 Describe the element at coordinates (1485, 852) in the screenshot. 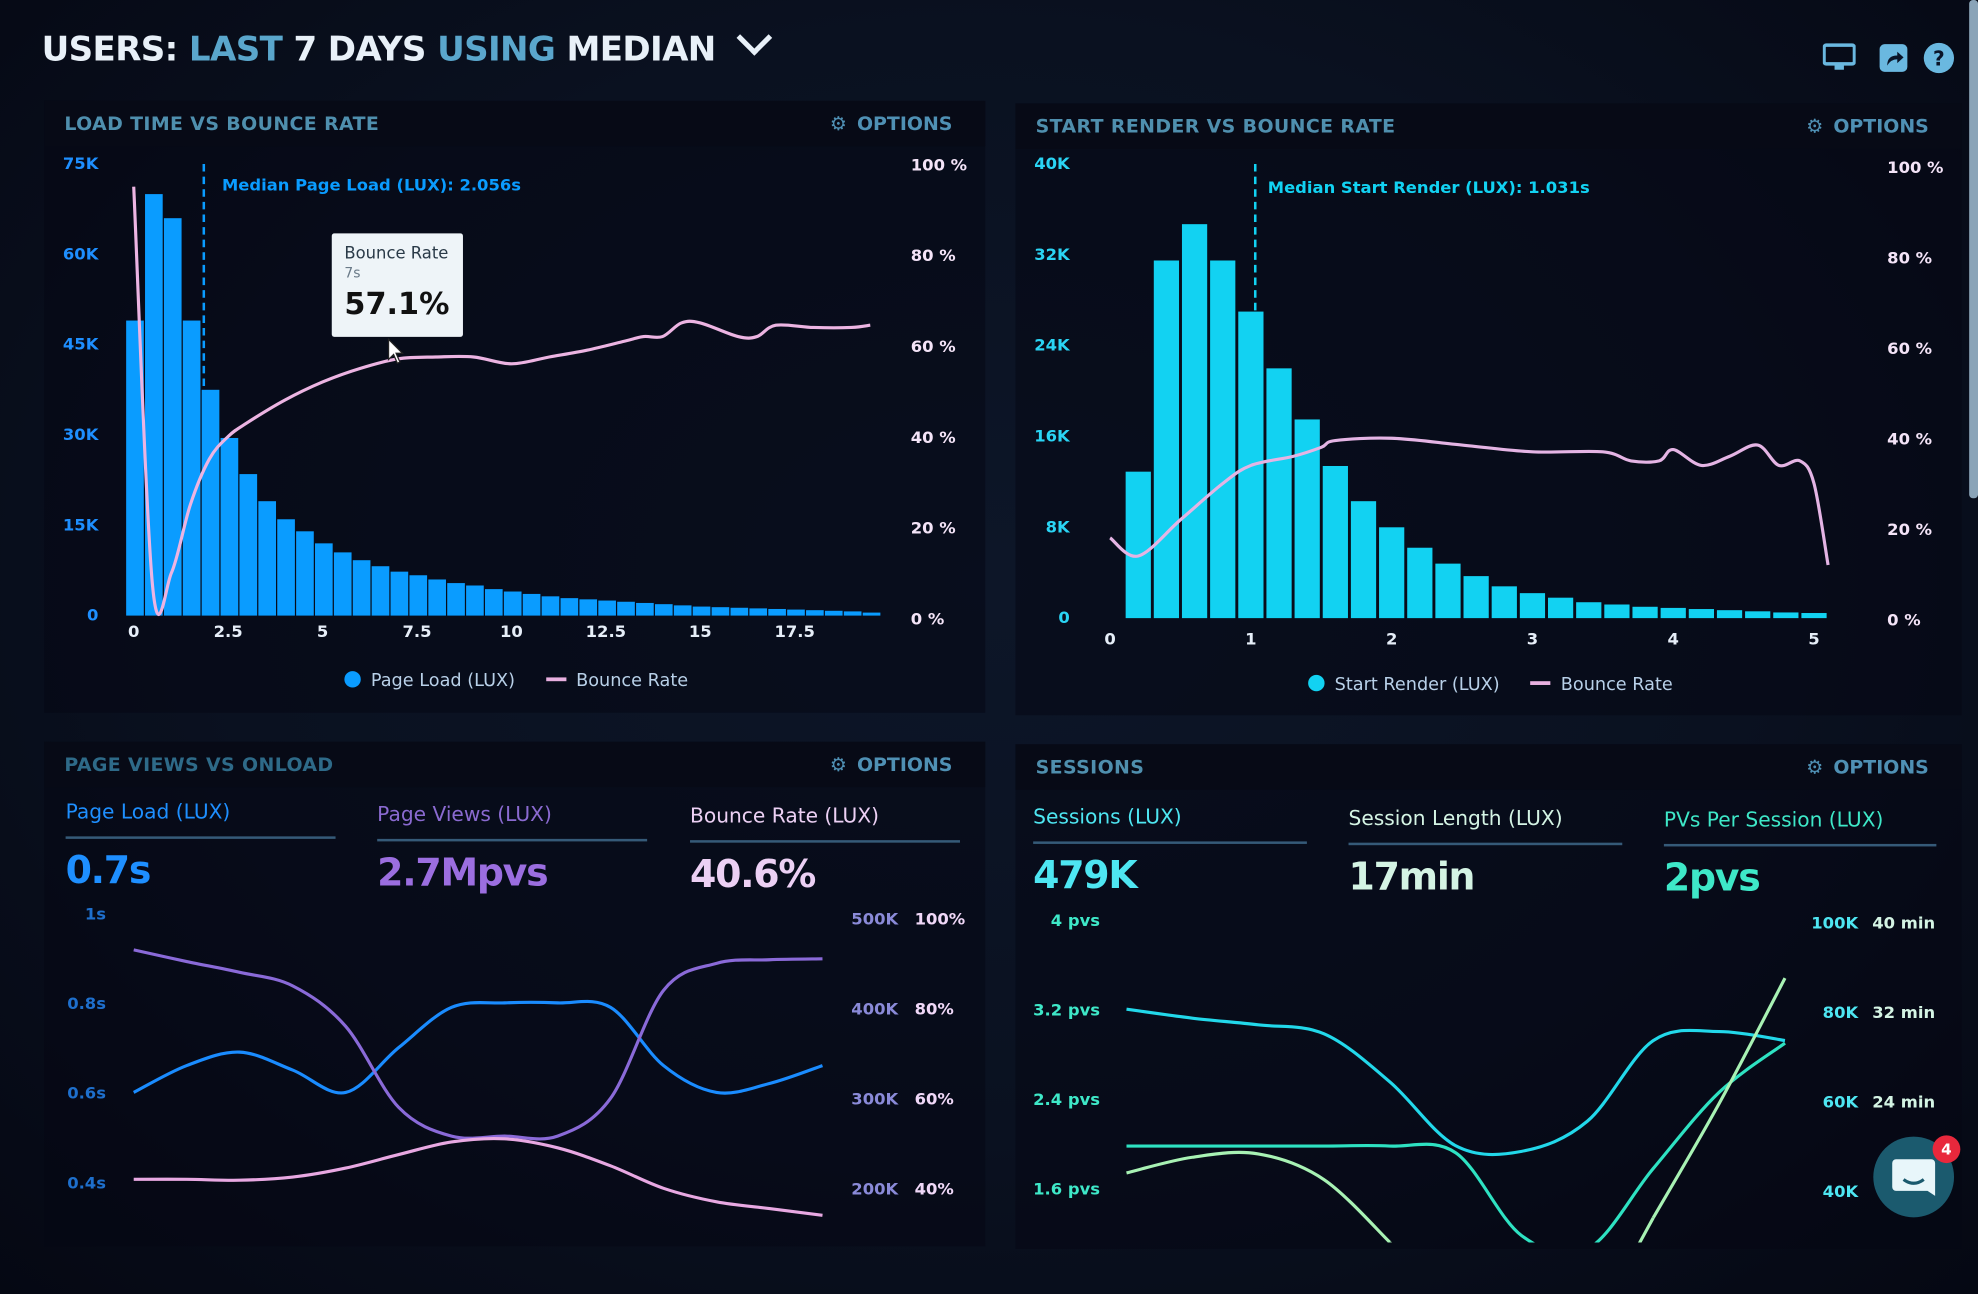

I see `kpi-session-length: Session Length (LUX) 17min` at that location.